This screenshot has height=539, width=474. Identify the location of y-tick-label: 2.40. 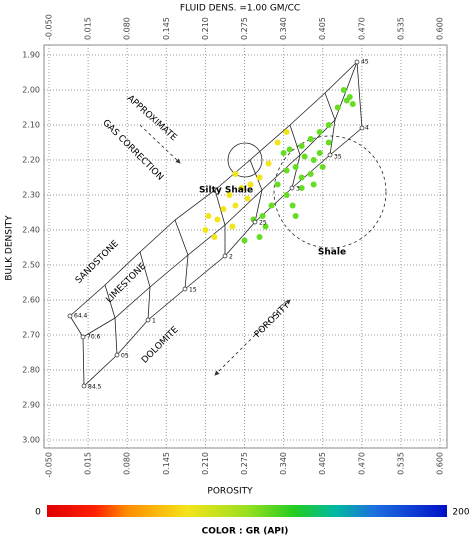
(31, 230).